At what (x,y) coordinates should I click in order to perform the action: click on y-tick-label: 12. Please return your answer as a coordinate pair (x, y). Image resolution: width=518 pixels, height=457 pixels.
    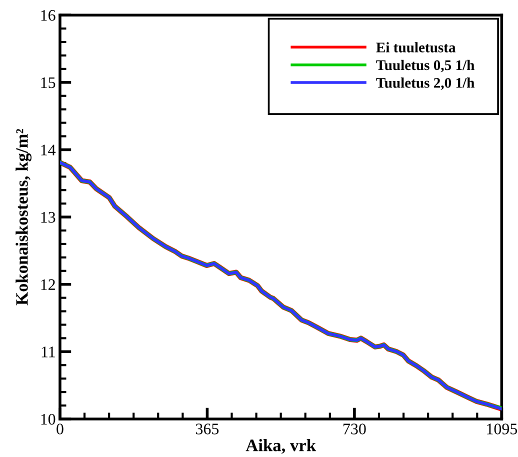
    Looking at the image, I should click on (48, 284).